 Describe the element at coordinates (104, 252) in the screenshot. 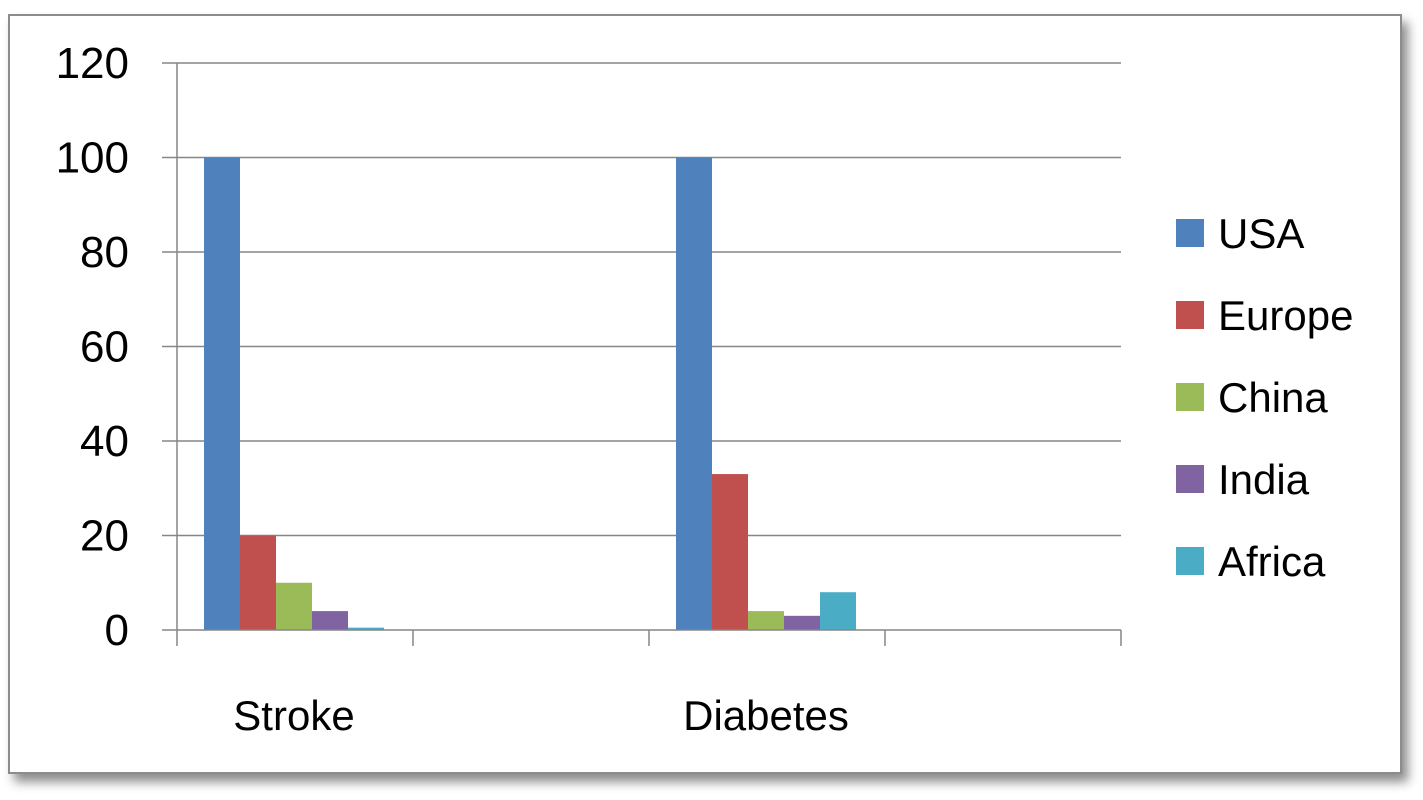

I see `y-tick-label: 80` at that location.